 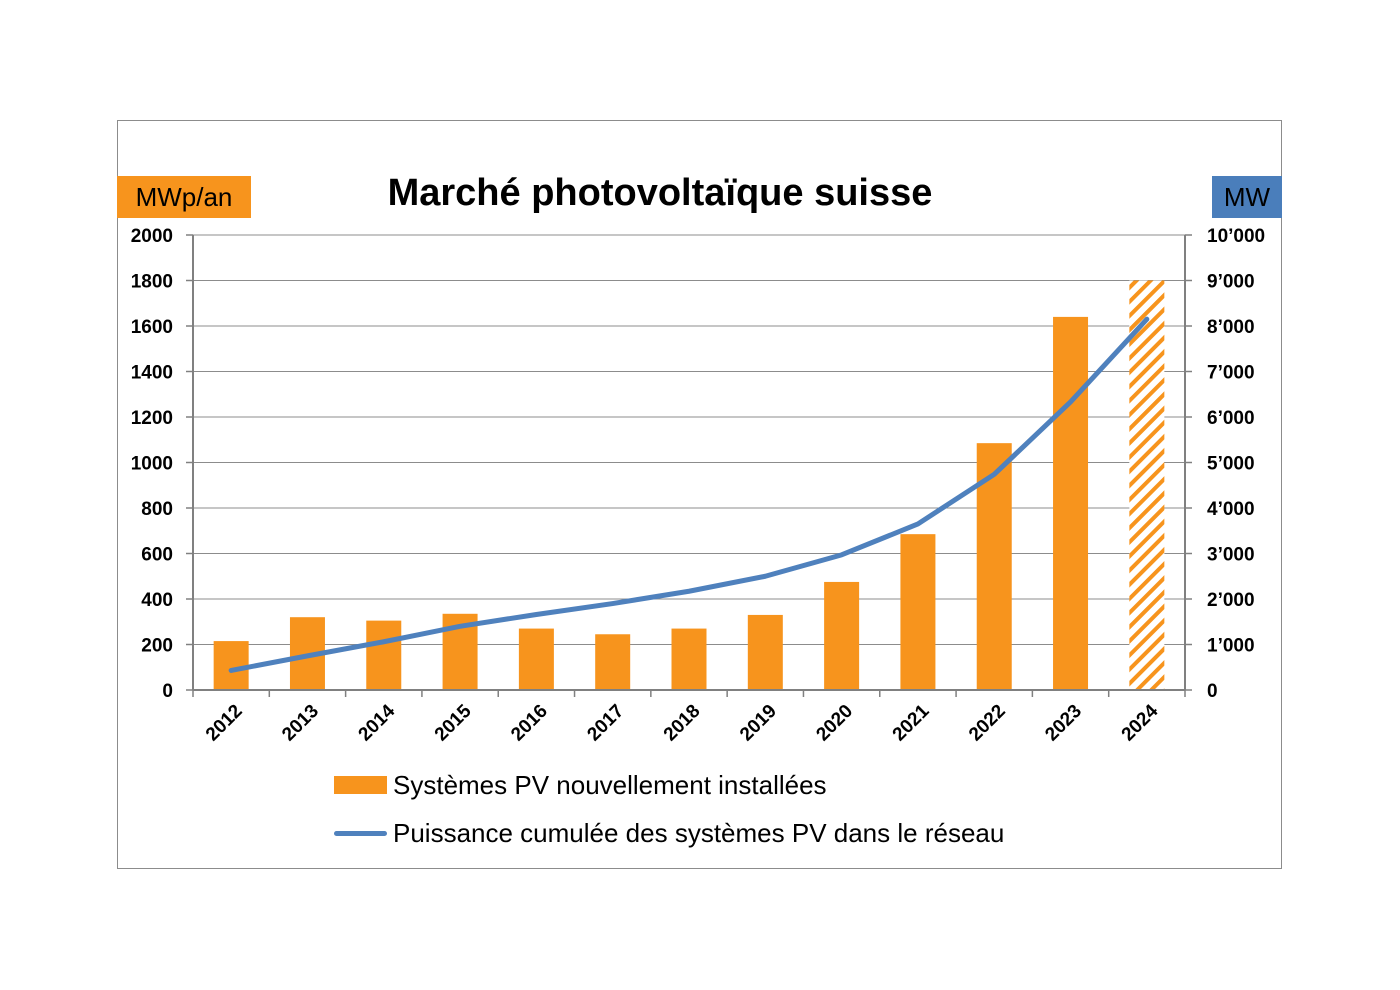 What do you see at coordinates (529, 723) in the screenshot?
I see `x-axis-tick-label: 2016` at bounding box center [529, 723].